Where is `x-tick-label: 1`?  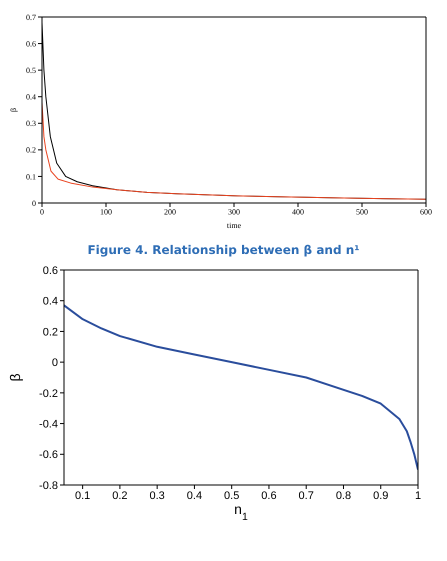
x-tick-label: 1 is located at coordinates (418, 496).